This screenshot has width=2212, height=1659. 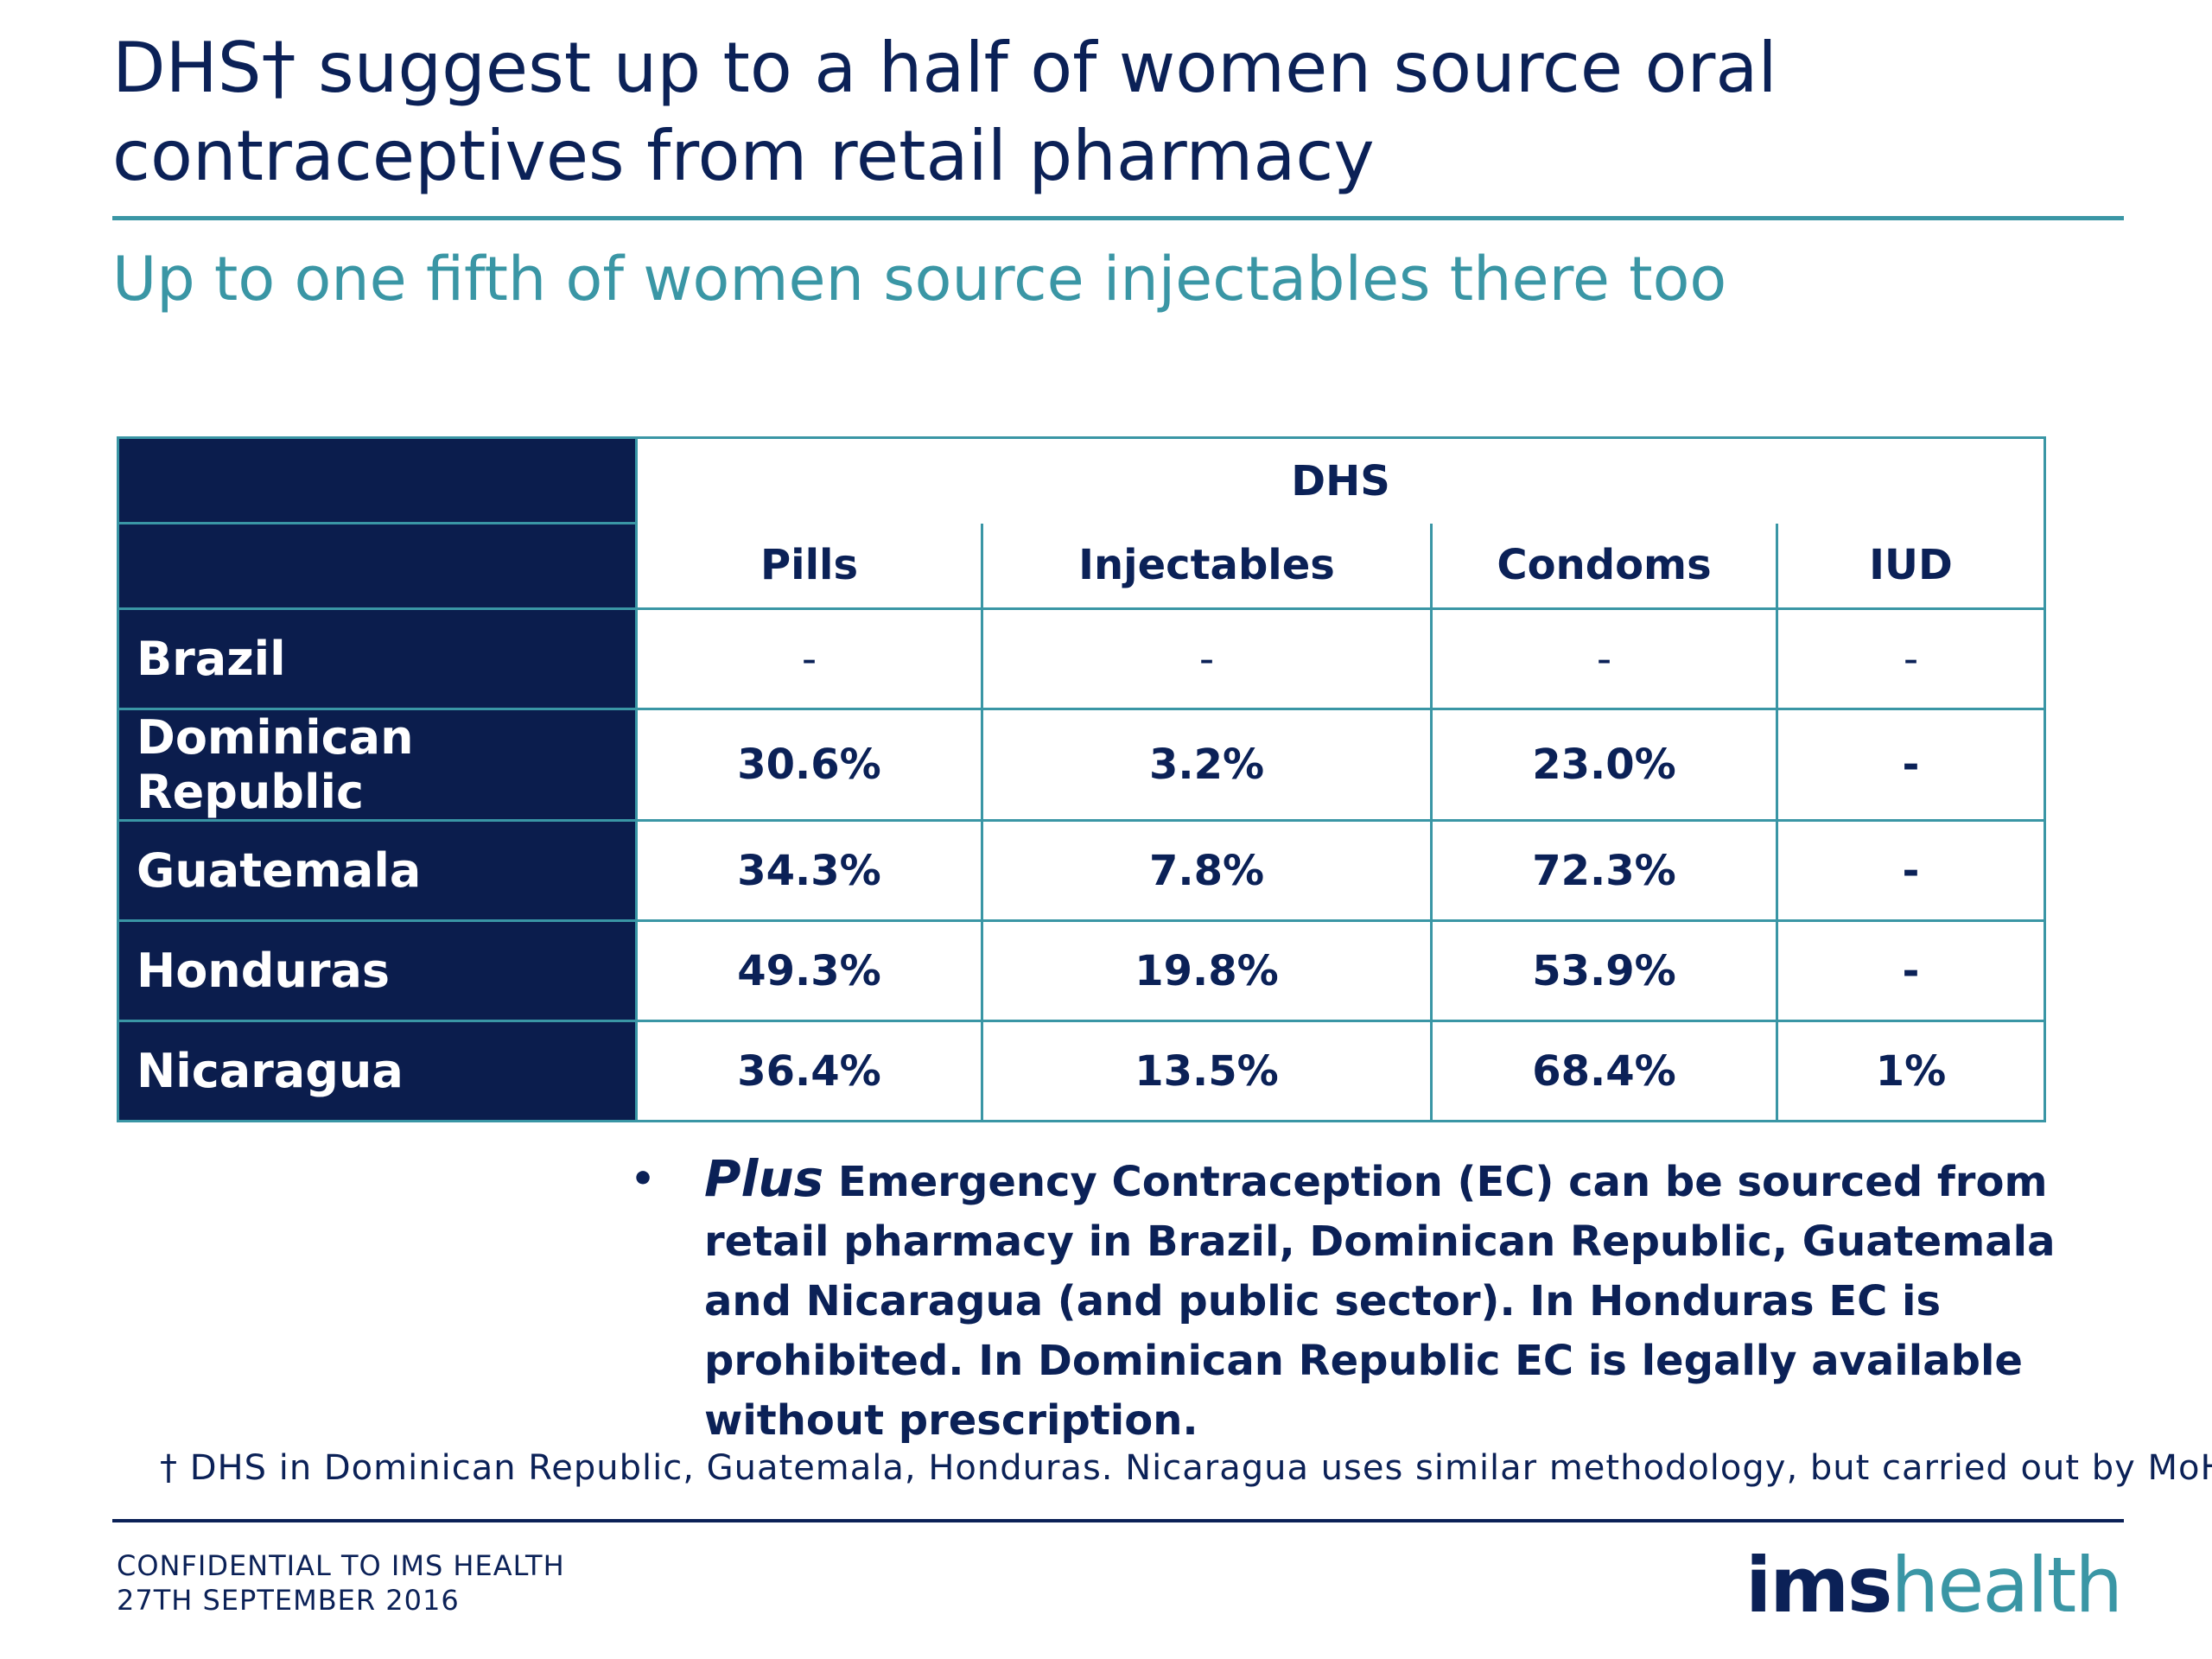 I want to click on cell-injectables: 7.8%, so click(x=1207, y=870).